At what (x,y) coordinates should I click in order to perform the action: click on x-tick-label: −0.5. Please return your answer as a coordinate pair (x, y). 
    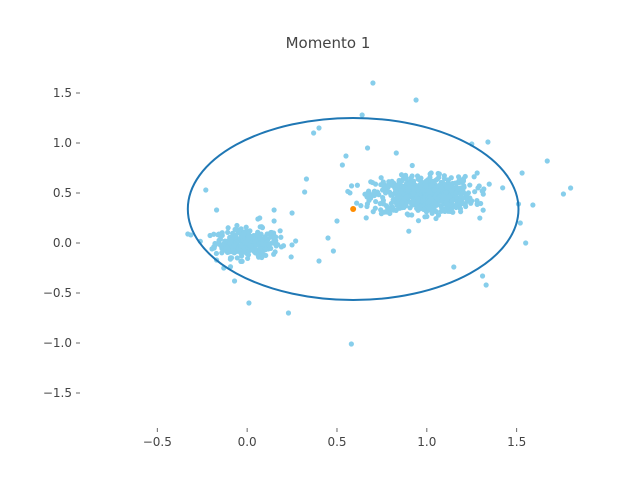
    Looking at the image, I should click on (157, 442).